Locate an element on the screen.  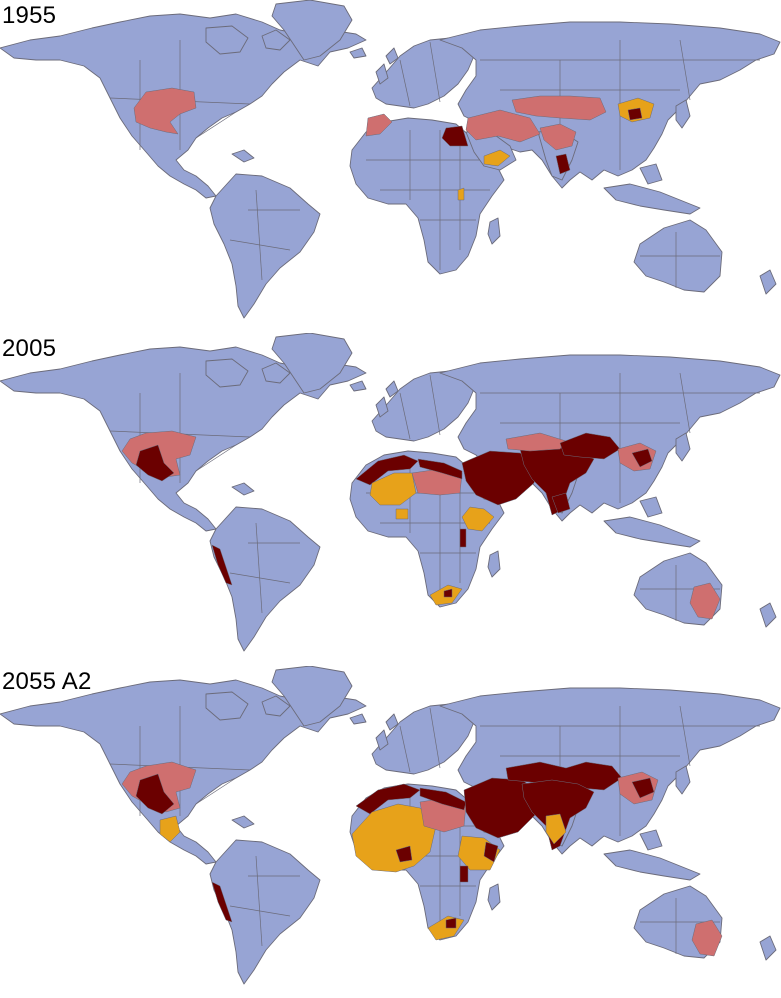
zone-india-north is located at coordinates (558, 137).